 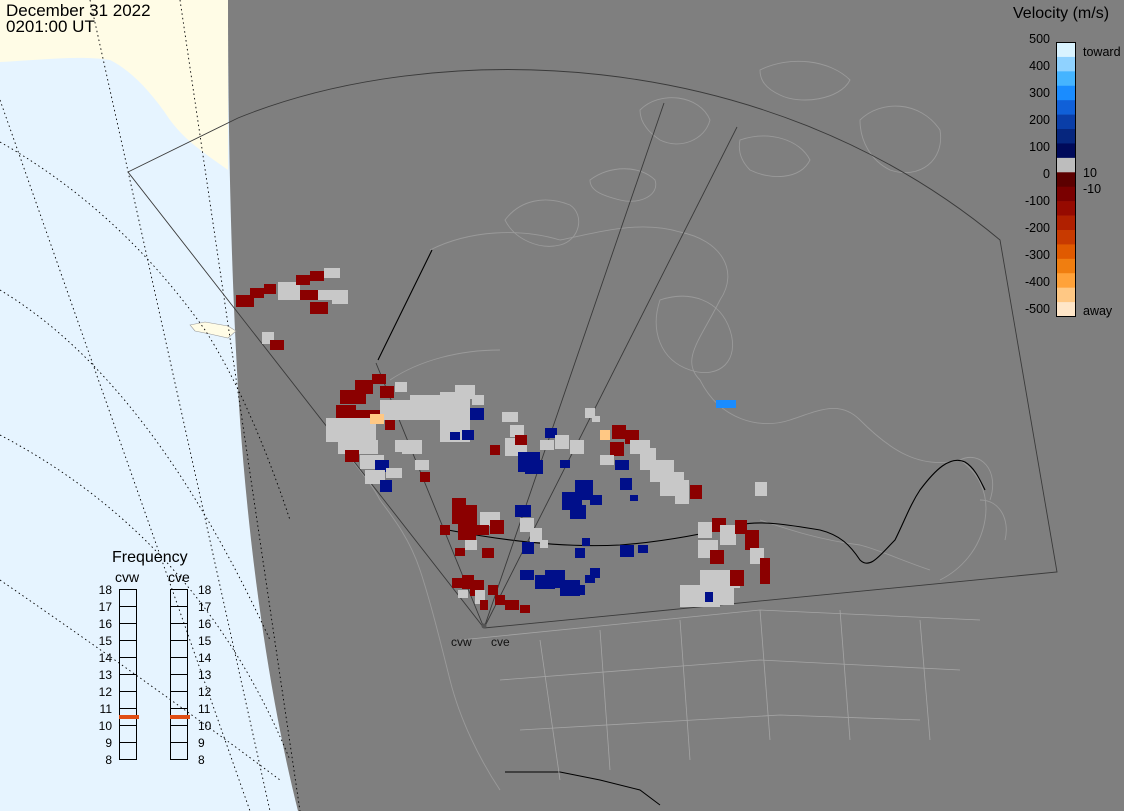 I want to click on colorbar-away-label: away, so click(x=1098, y=311).